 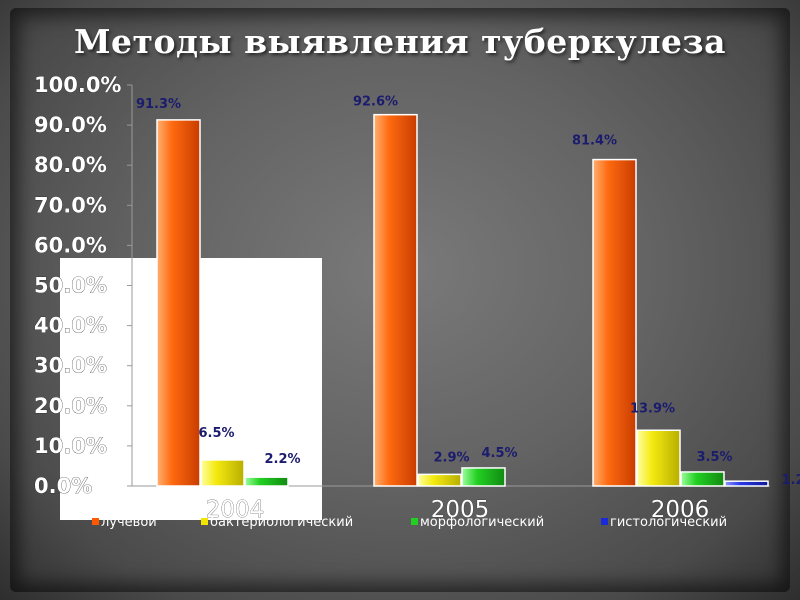 What do you see at coordinates (70, 446) in the screenshot?
I see `y-tick-label: 10.0%` at bounding box center [70, 446].